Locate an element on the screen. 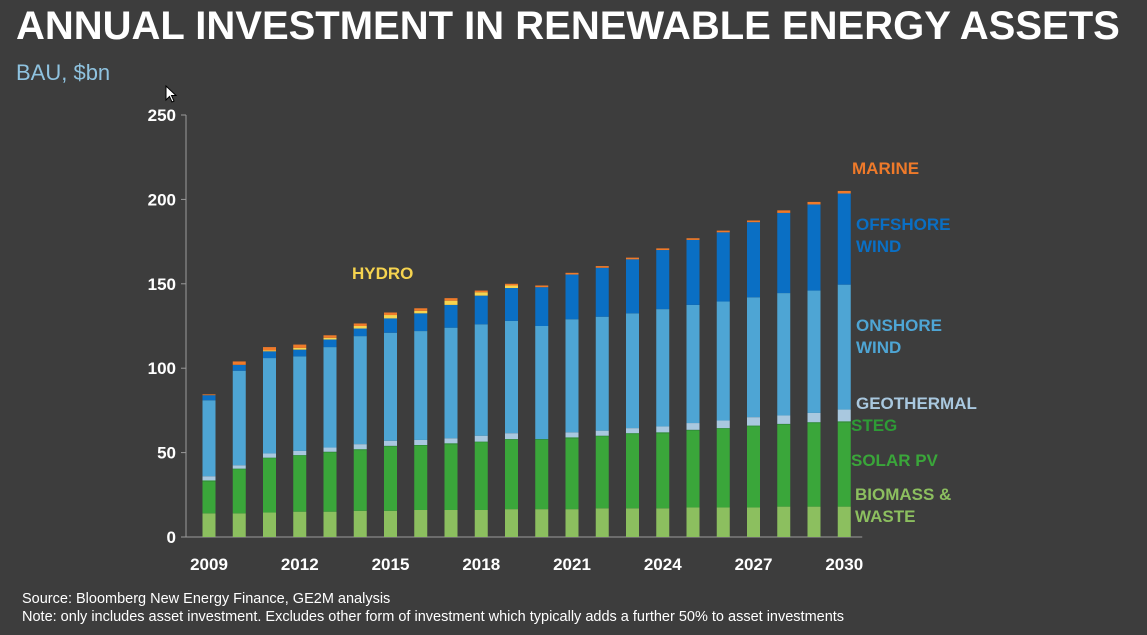  x-tick-label: 2021 is located at coordinates (572, 564).